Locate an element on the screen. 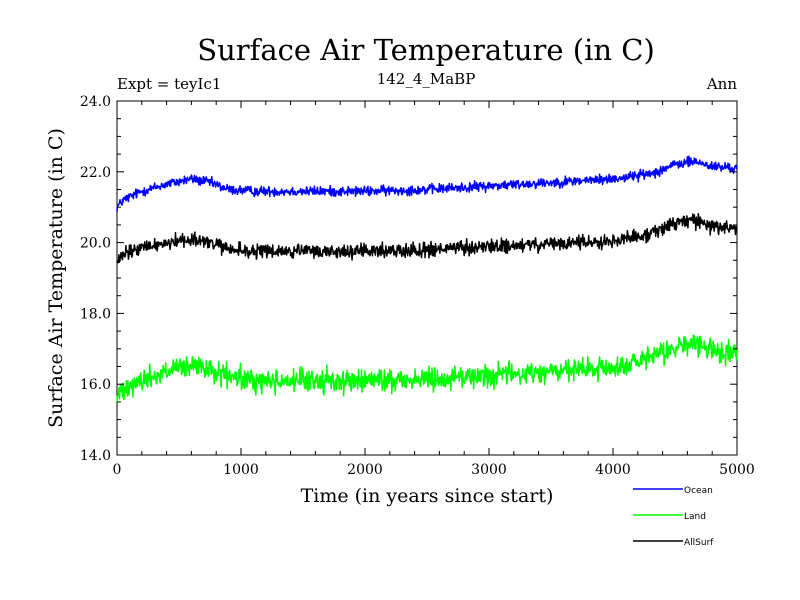  legend-label-land: Land is located at coordinates (695, 517).